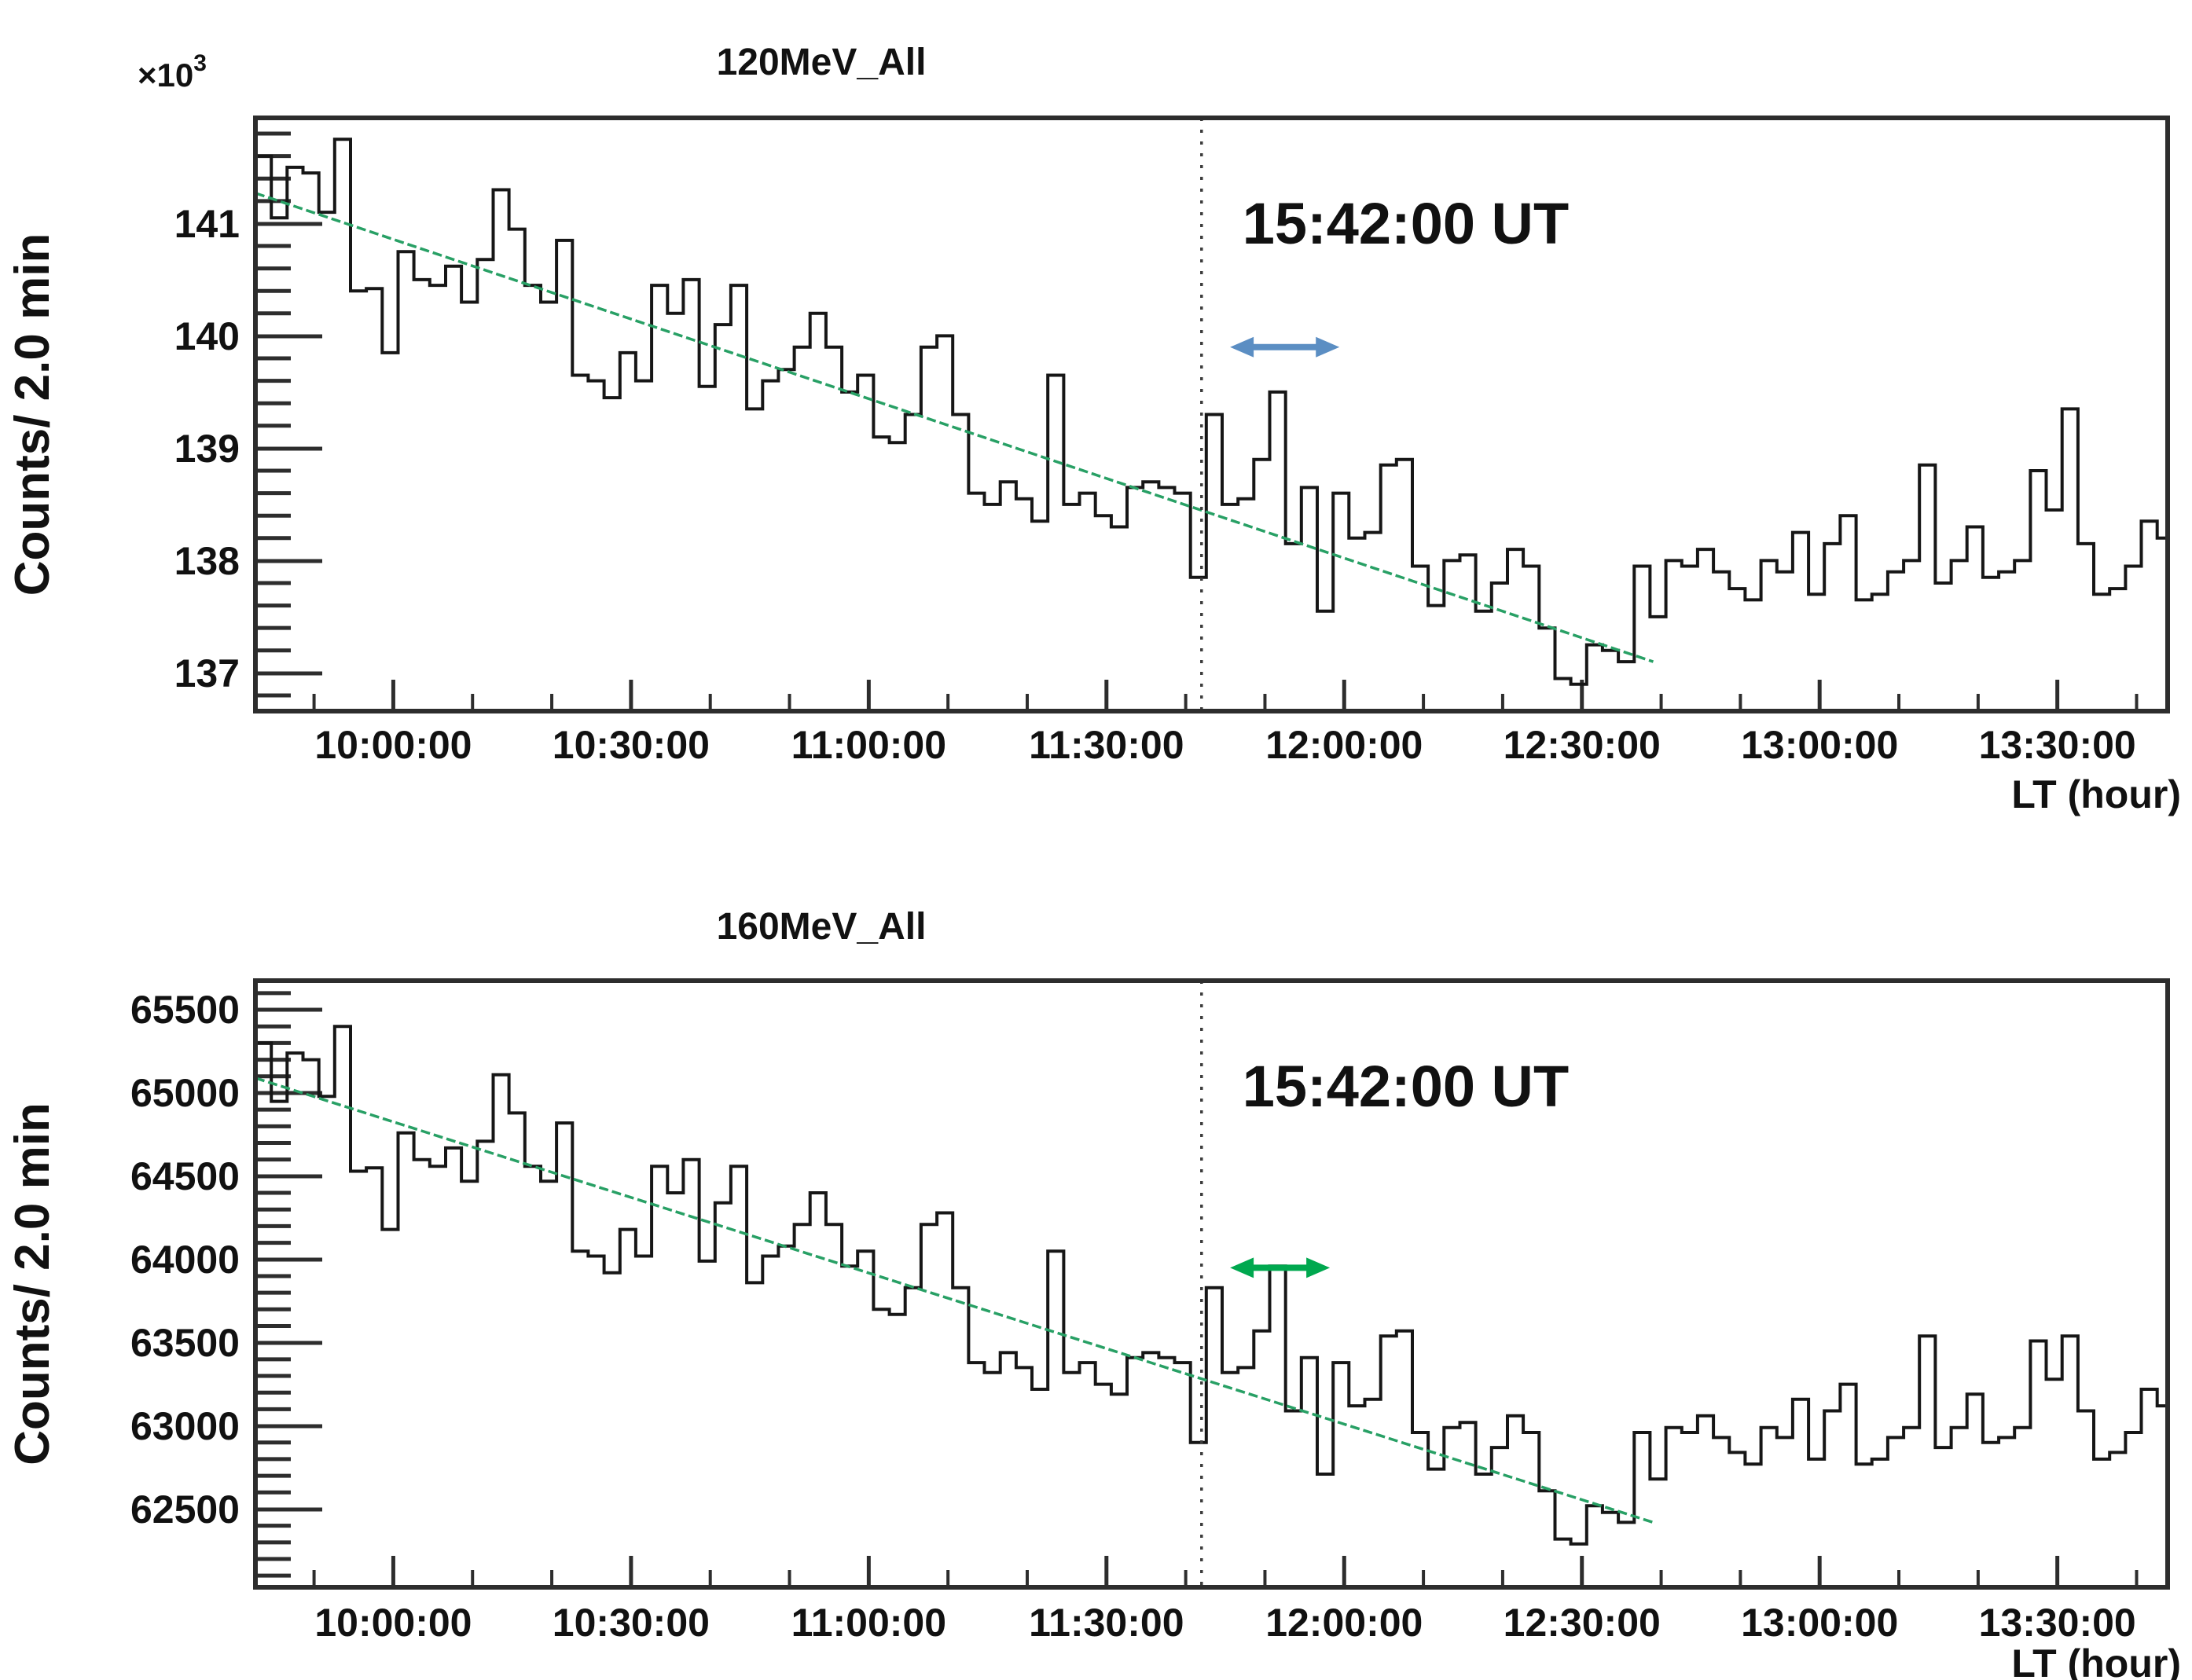 Image resolution: width=2192 pixels, height=1680 pixels. What do you see at coordinates (207, 673) in the screenshot?
I see `y-tick-label: 137` at bounding box center [207, 673].